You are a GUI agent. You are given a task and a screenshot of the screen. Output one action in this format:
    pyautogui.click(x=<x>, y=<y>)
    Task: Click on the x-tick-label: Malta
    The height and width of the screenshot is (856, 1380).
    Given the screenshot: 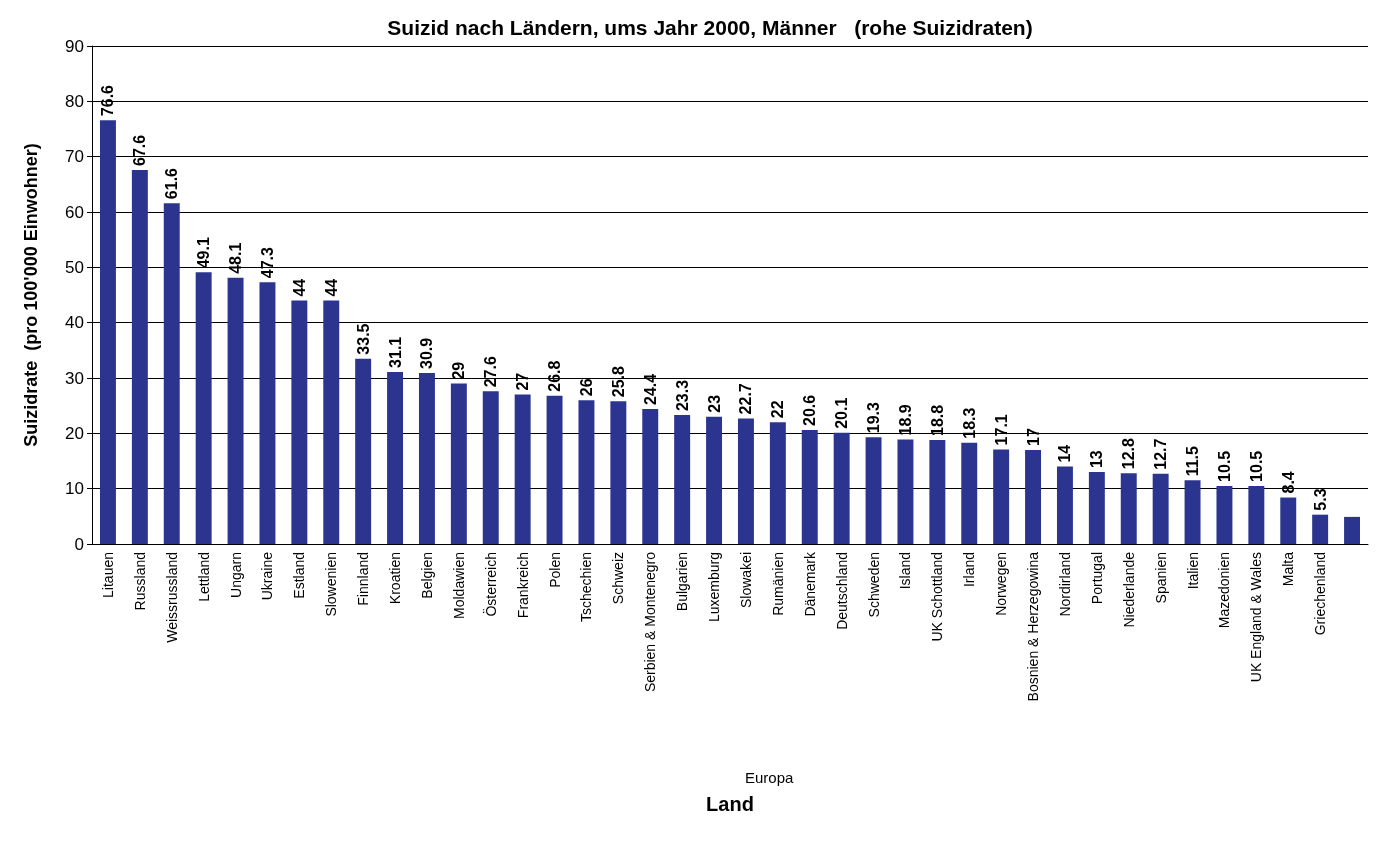 What is the action you would take?
    pyautogui.click(x=1288, y=569)
    